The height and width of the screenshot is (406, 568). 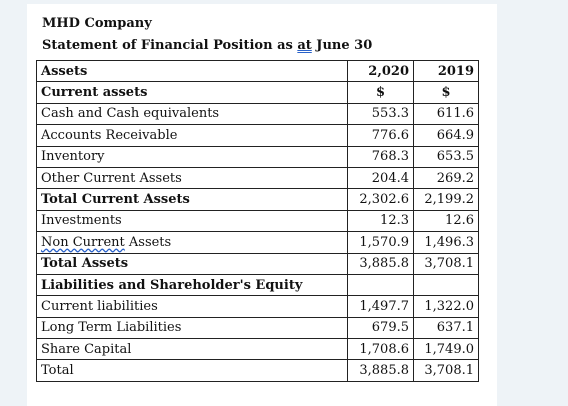 What do you see at coordinates (446, 71) in the screenshot?
I see `header-year-2019: 2019` at bounding box center [446, 71].